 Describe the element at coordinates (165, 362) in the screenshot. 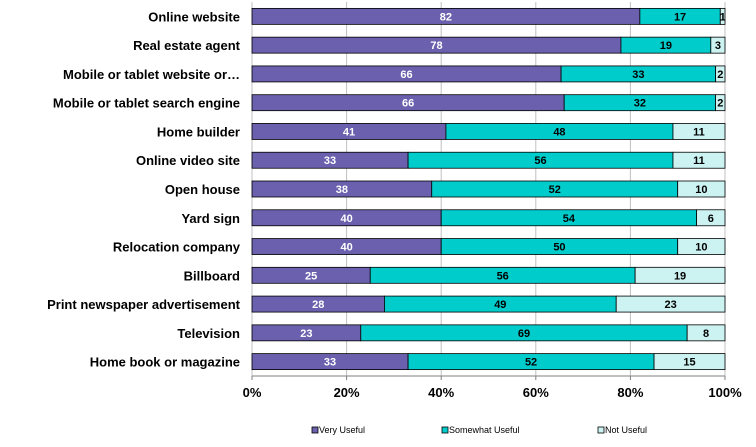

I see `category-label: Home book or magazine` at that location.